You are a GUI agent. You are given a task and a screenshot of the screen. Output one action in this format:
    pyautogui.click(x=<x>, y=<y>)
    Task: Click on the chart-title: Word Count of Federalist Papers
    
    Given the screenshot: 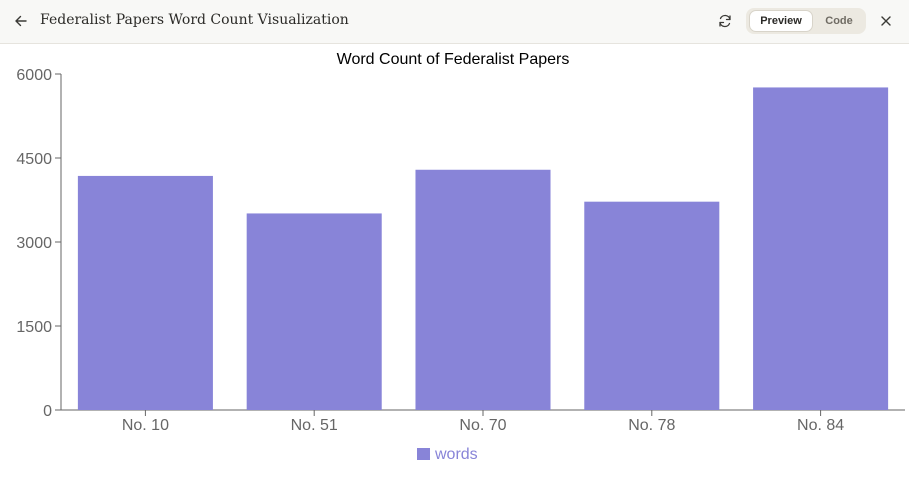 What is the action you would take?
    pyautogui.click(x=453, y=59)
    